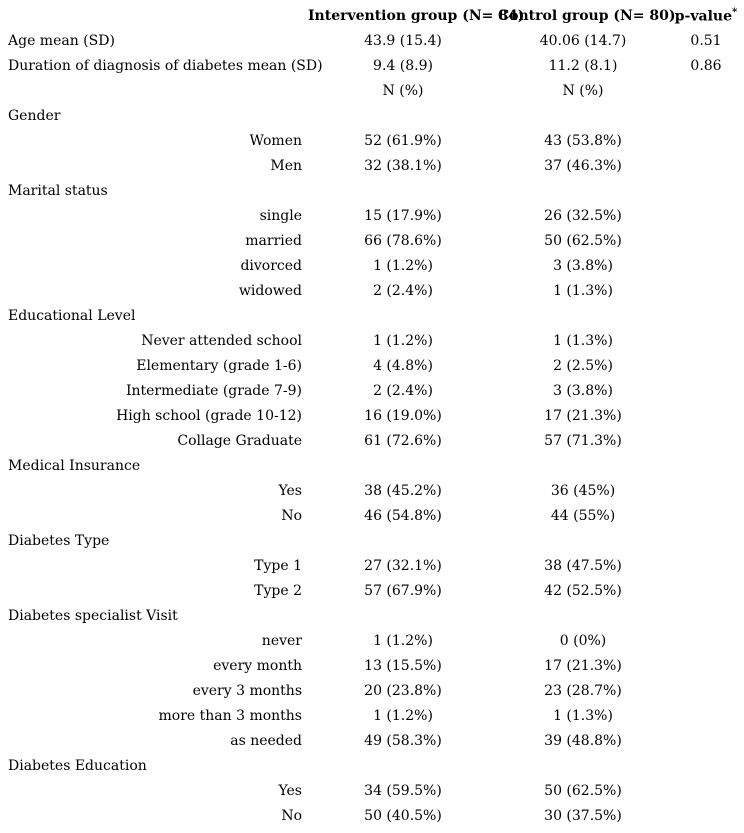 The height and width of the screenshot is (833, 744). I want to click on intervention-group-value: 46 (54.8%), so click(403, 515).